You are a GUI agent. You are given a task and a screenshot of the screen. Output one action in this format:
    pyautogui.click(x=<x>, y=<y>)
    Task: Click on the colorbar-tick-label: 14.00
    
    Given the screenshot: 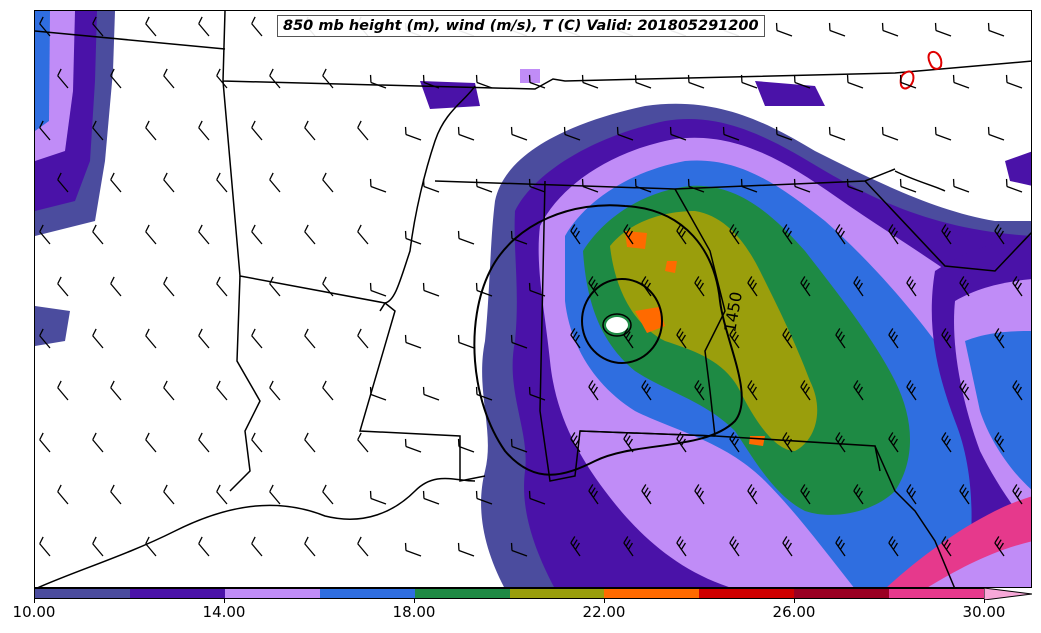 What is the action you would take?
    pyautogui.click(x=224, y=612)
    